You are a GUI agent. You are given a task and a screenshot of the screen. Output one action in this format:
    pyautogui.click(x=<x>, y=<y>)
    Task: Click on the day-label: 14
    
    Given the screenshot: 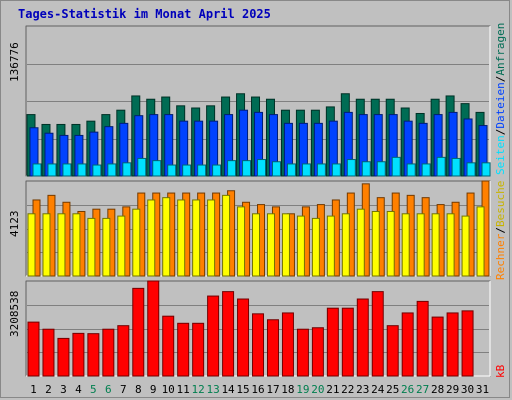 What is the action you would take?
    pyautogui.click(x=228, y=389)
    